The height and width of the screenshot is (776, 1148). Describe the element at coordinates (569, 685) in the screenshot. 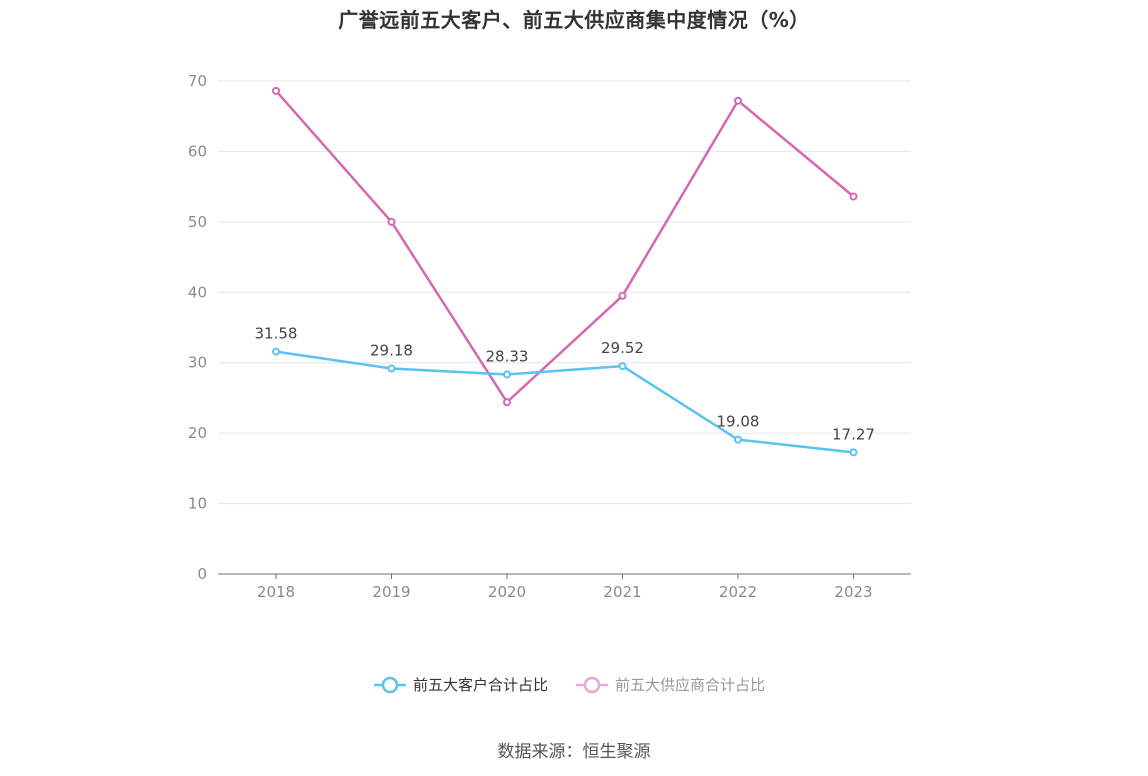

I see `legend: 前五大客户合计占比 前五大供应商合计占比` at that location.